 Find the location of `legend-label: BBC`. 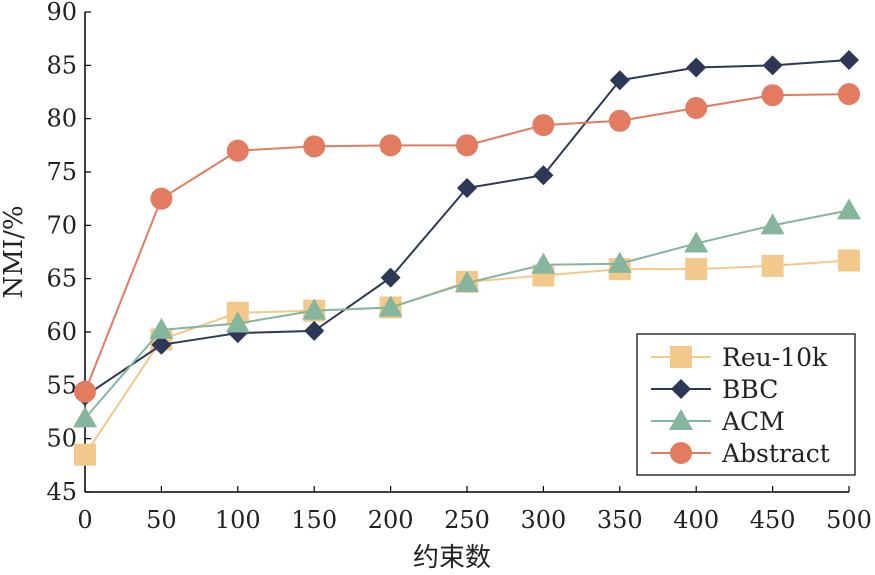

legend-label: BBC is located at coordinates (750, 389).